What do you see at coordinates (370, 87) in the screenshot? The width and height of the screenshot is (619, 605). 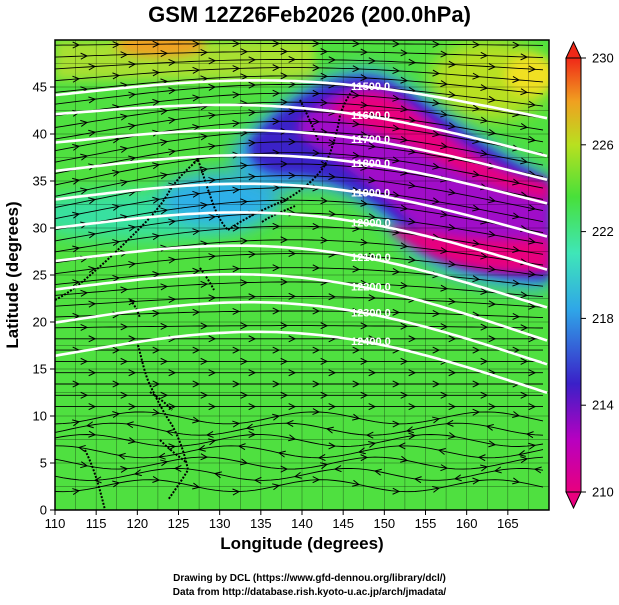 I see `contour-label: 11500.0` at bounding box center [370, 87].